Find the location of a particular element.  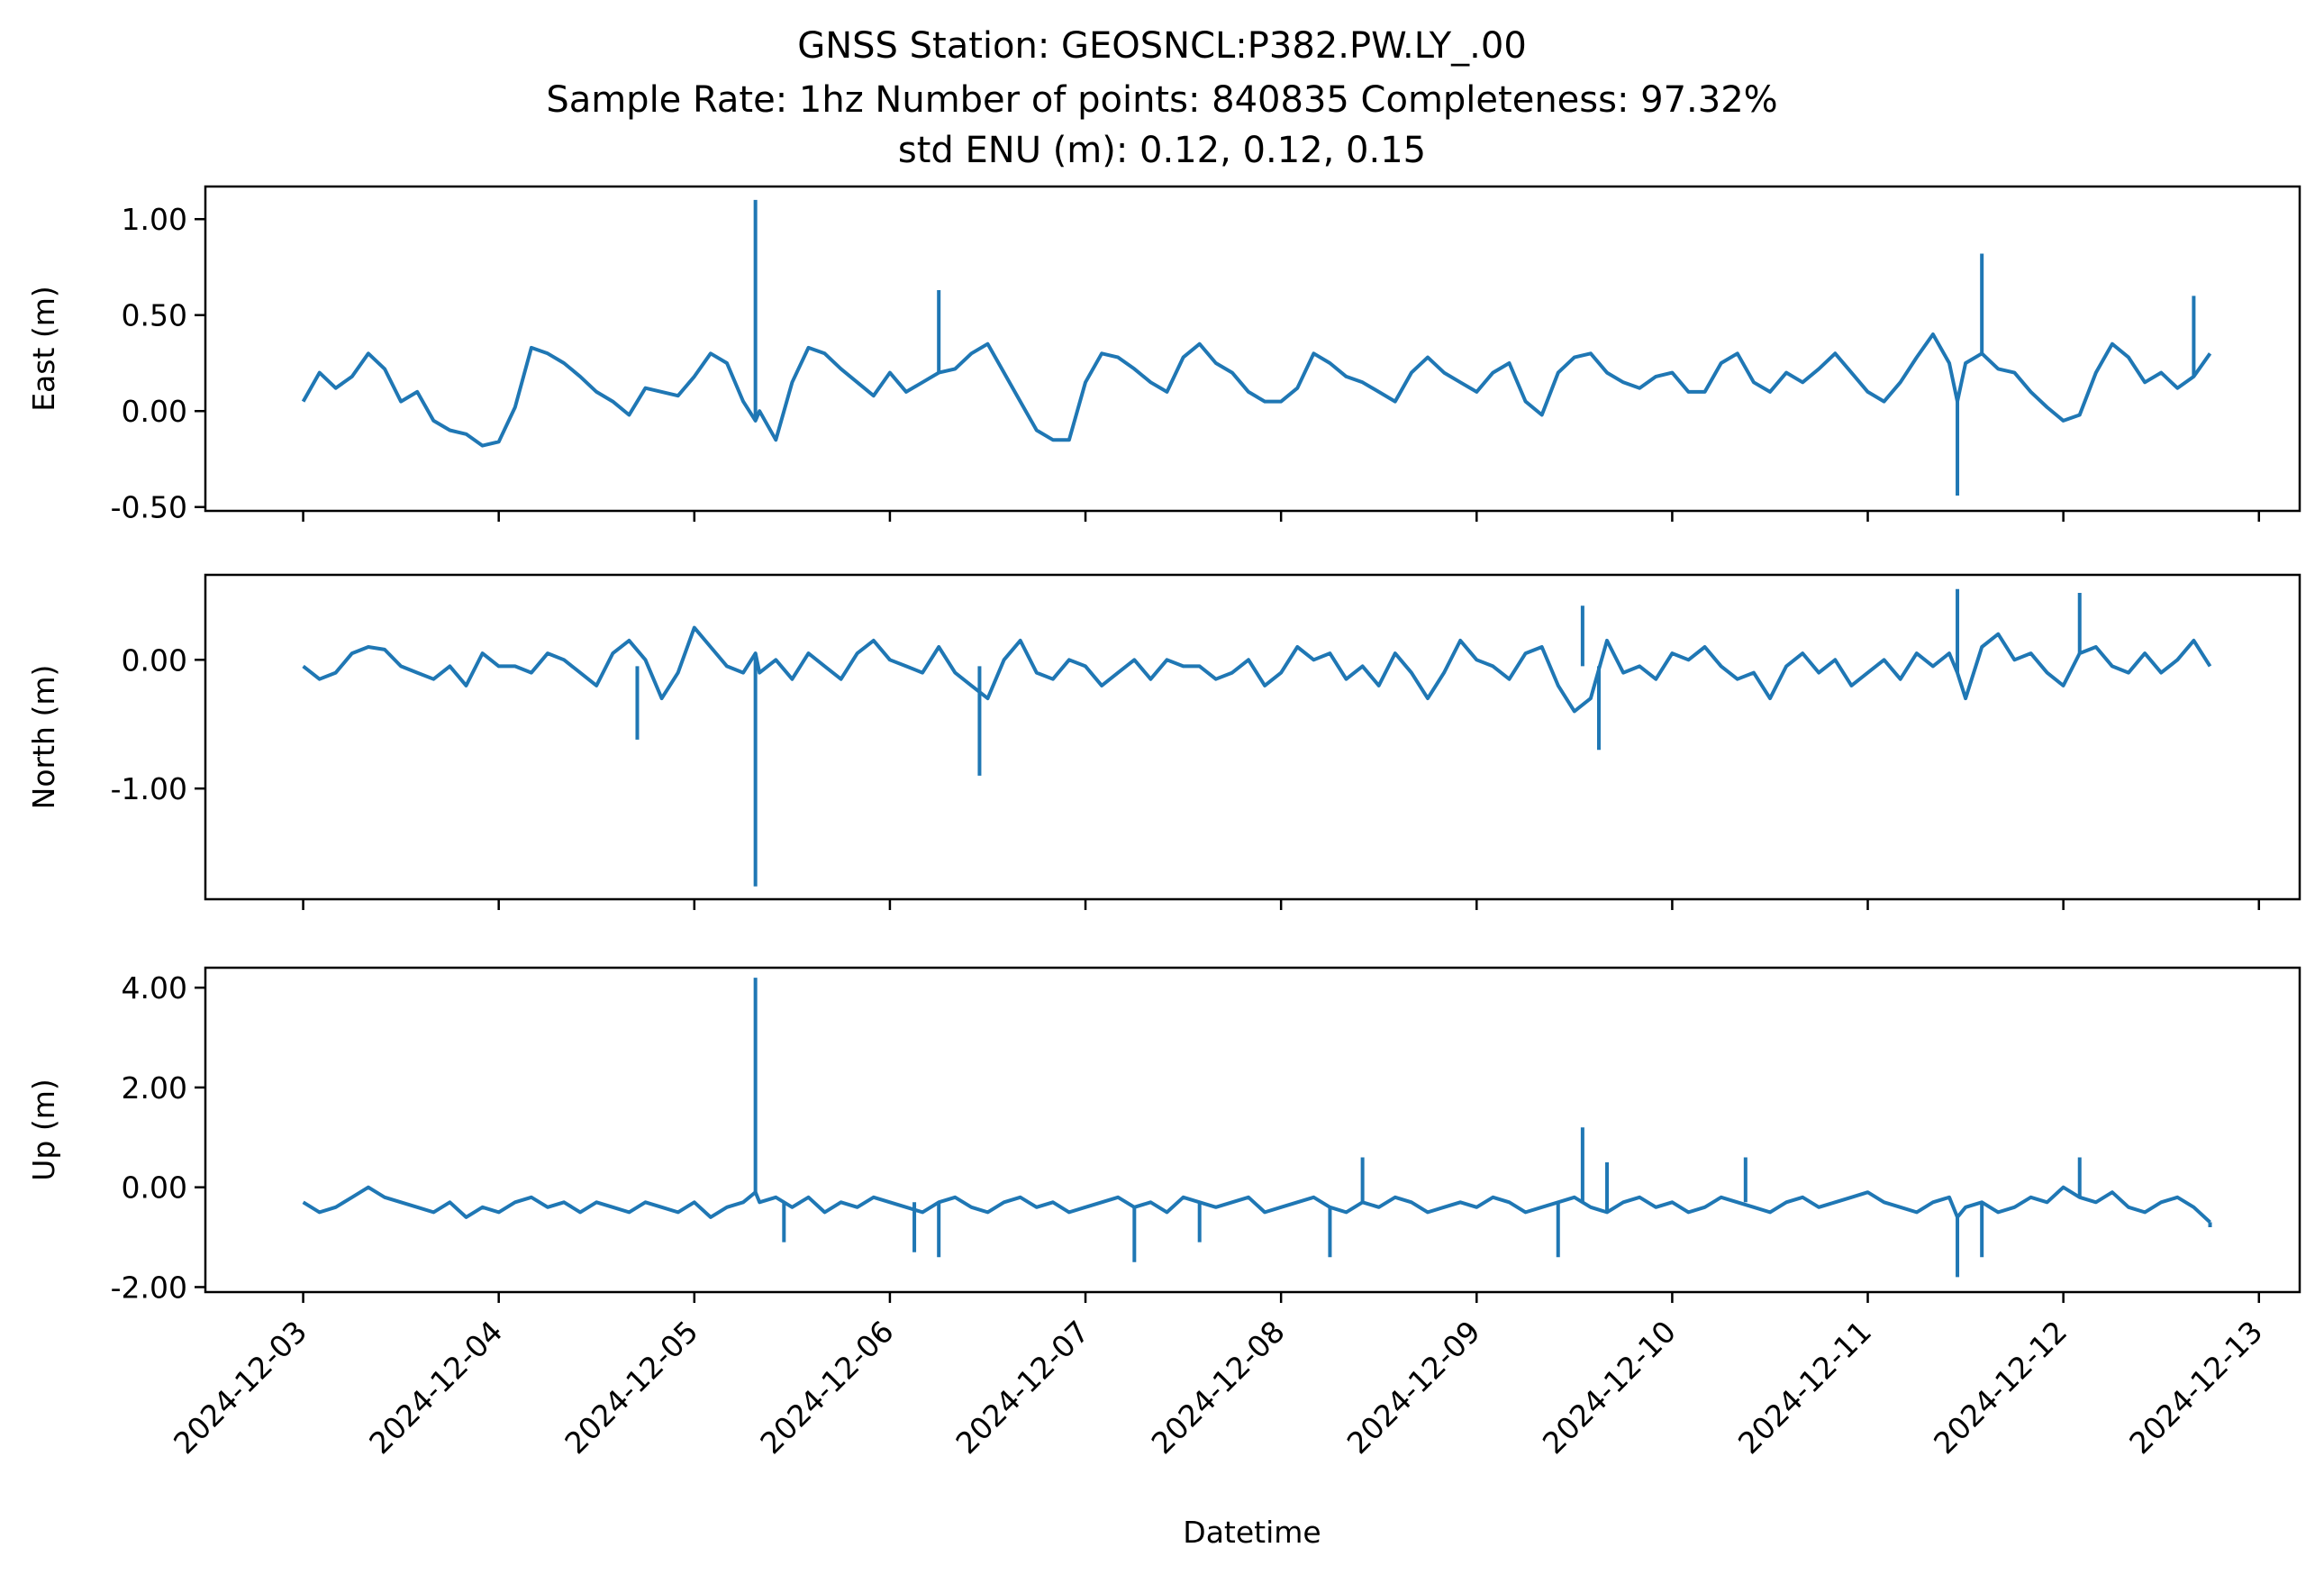

ylabel-east: East (m) is located at coordinates (43, 349).